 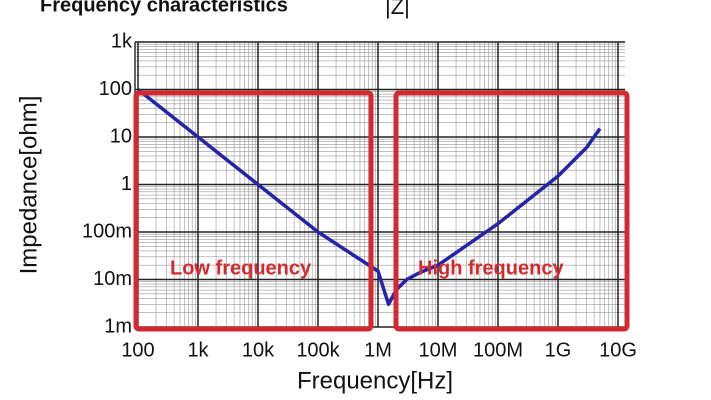 I want to click on annotation: High frequency, so click(x=491, y=268).